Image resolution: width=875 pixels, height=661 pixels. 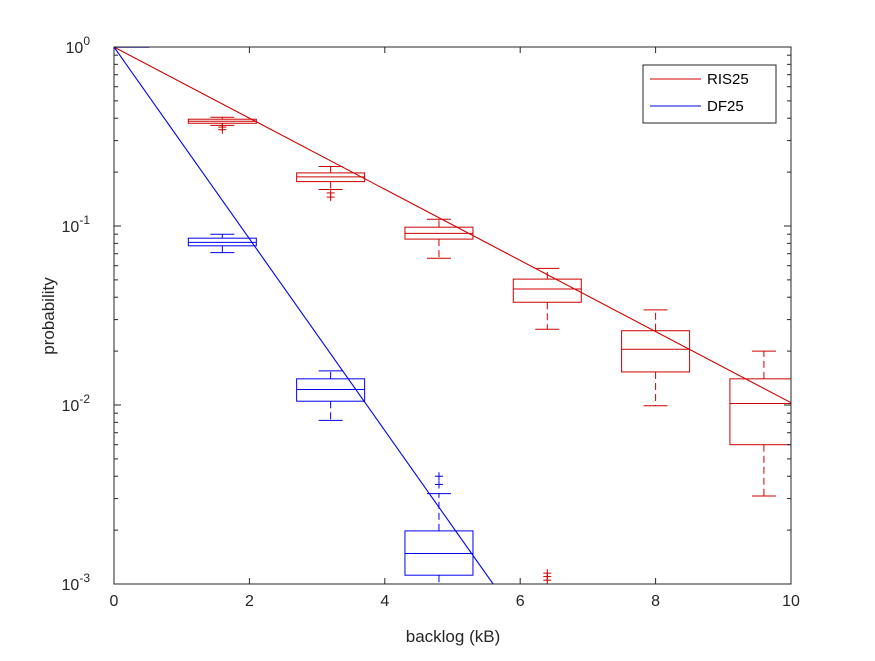 I want to click on legend-label-ris25: RIS25, so click(x=728, y=79).